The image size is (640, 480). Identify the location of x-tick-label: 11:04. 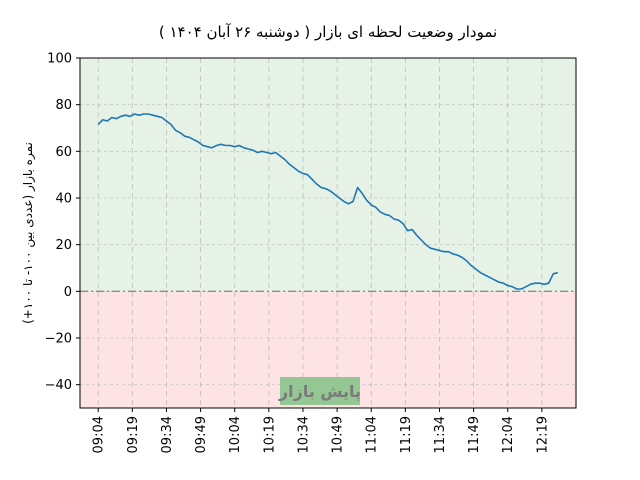
(372, 434).